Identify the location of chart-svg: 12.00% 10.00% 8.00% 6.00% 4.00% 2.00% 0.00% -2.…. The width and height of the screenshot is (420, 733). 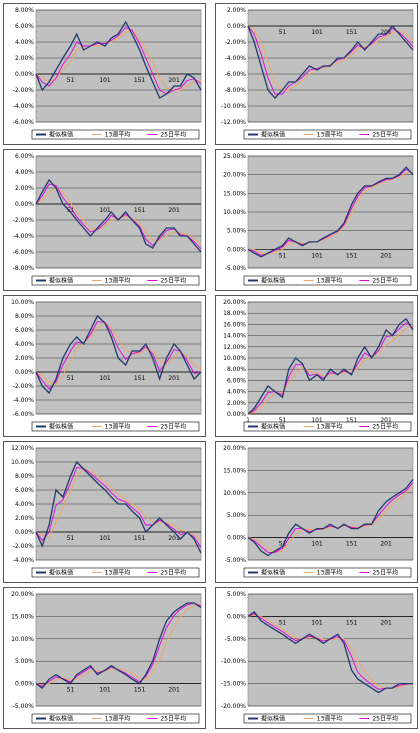
(106, 511).